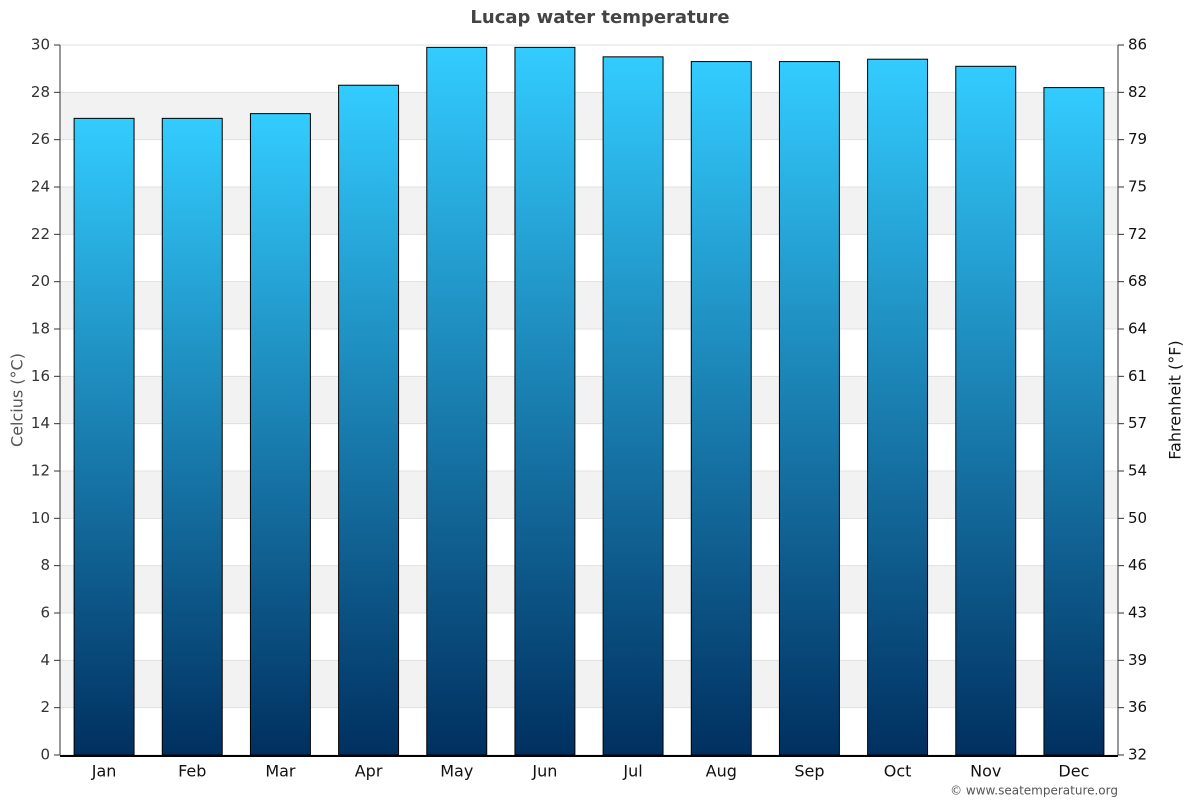 The height and width of the screenshot is (804, 1200). I want to click on y-tick-label: 6, so click(45, 613).